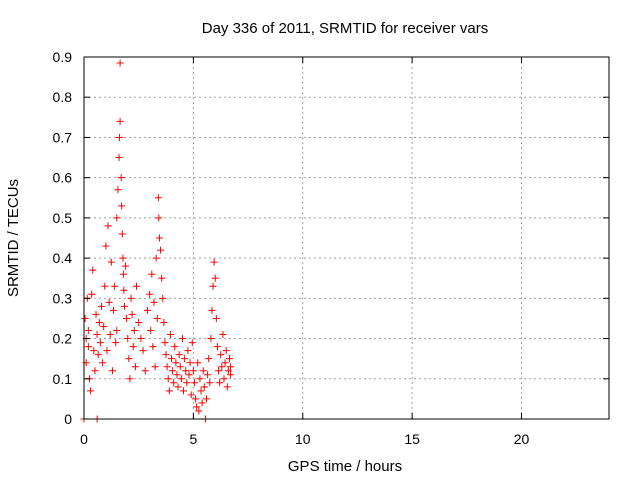 The image size is (640, 480). Describe the element at coordinates (522, 439) in the screenshot. I see `x-tick-label: 20` at that location.